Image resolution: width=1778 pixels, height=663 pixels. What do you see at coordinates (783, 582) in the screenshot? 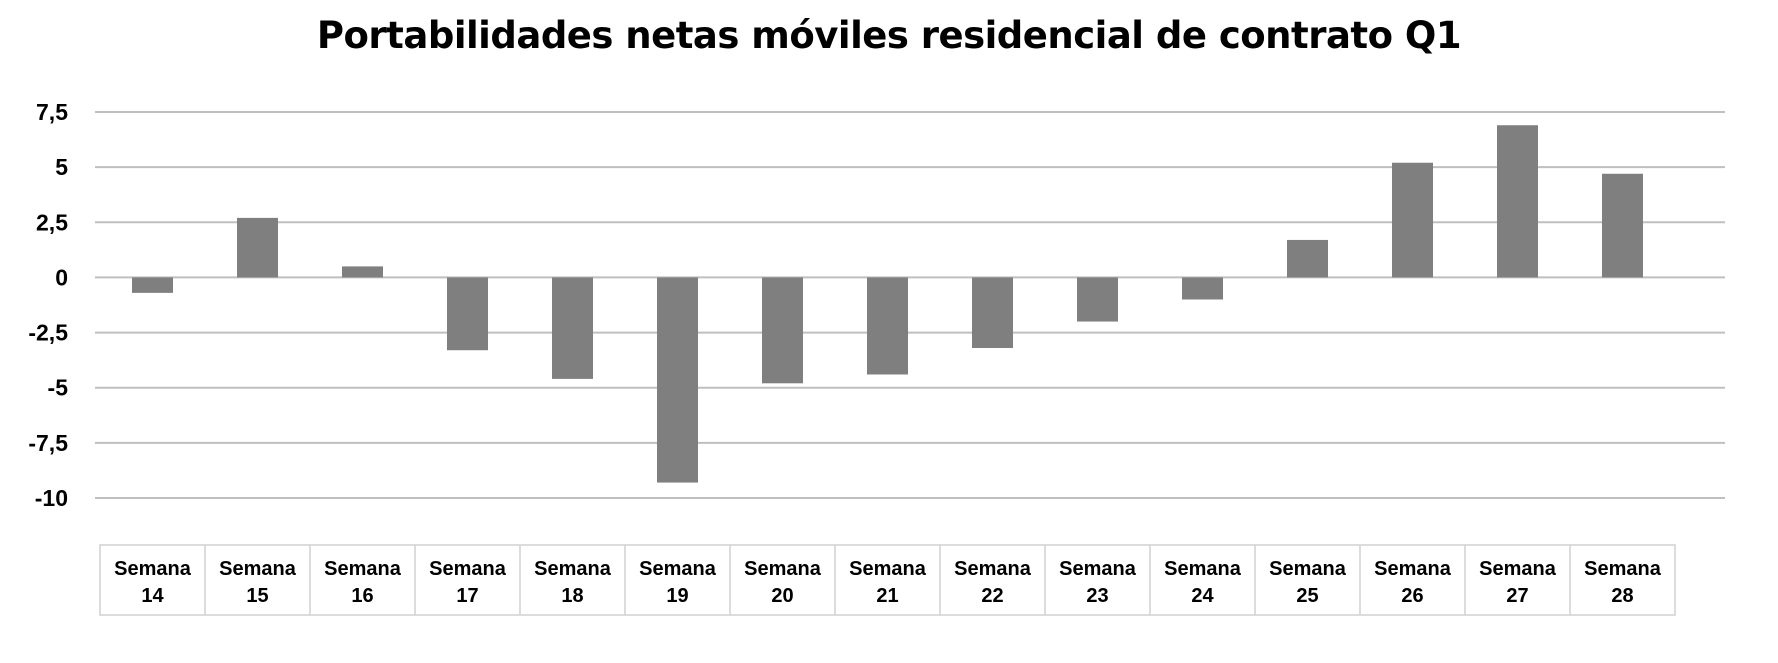
I see `x-tick-label: Semana 20` at bounding box center [783, 582].